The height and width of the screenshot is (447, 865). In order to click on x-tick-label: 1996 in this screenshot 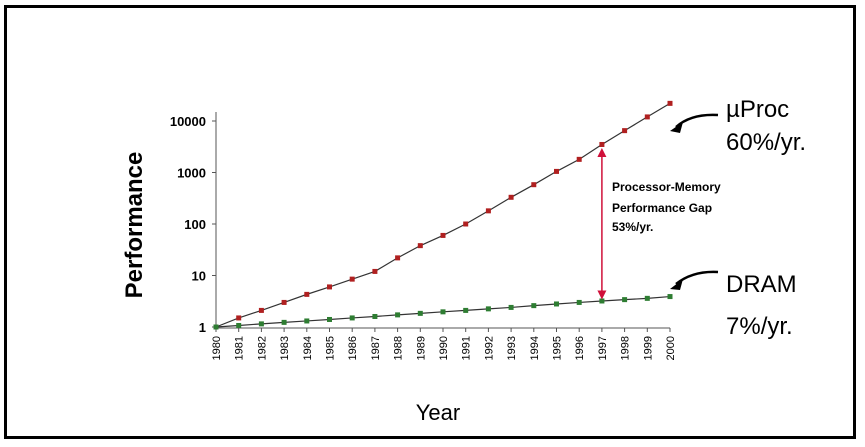, I will do `click(580, 348)`.